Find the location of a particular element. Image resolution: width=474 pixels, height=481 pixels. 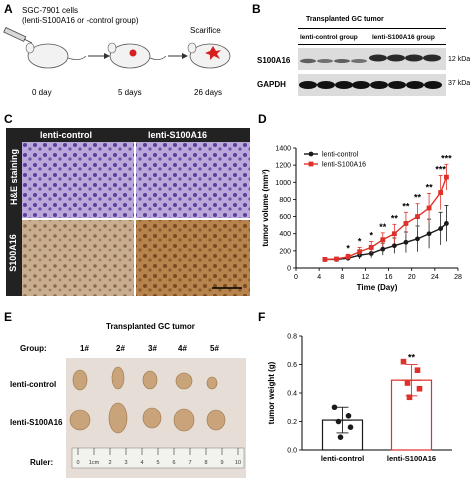

blot-col-s100a16: lenti-S100A16 group is located at coordinates (403, 37).